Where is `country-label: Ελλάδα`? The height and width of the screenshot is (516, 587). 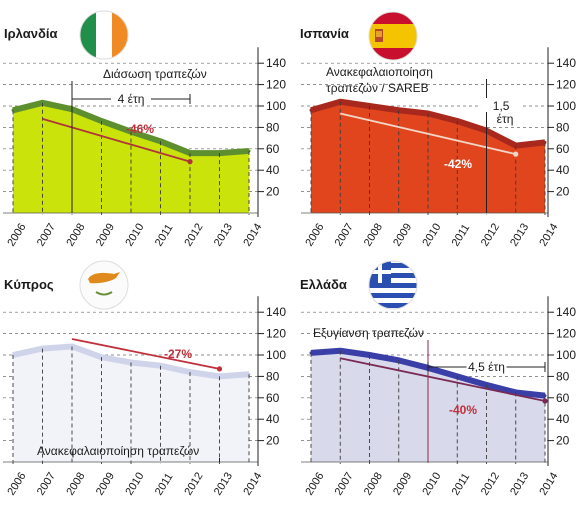 country-label: Ελλάδα is located at coordinates (323, 284).